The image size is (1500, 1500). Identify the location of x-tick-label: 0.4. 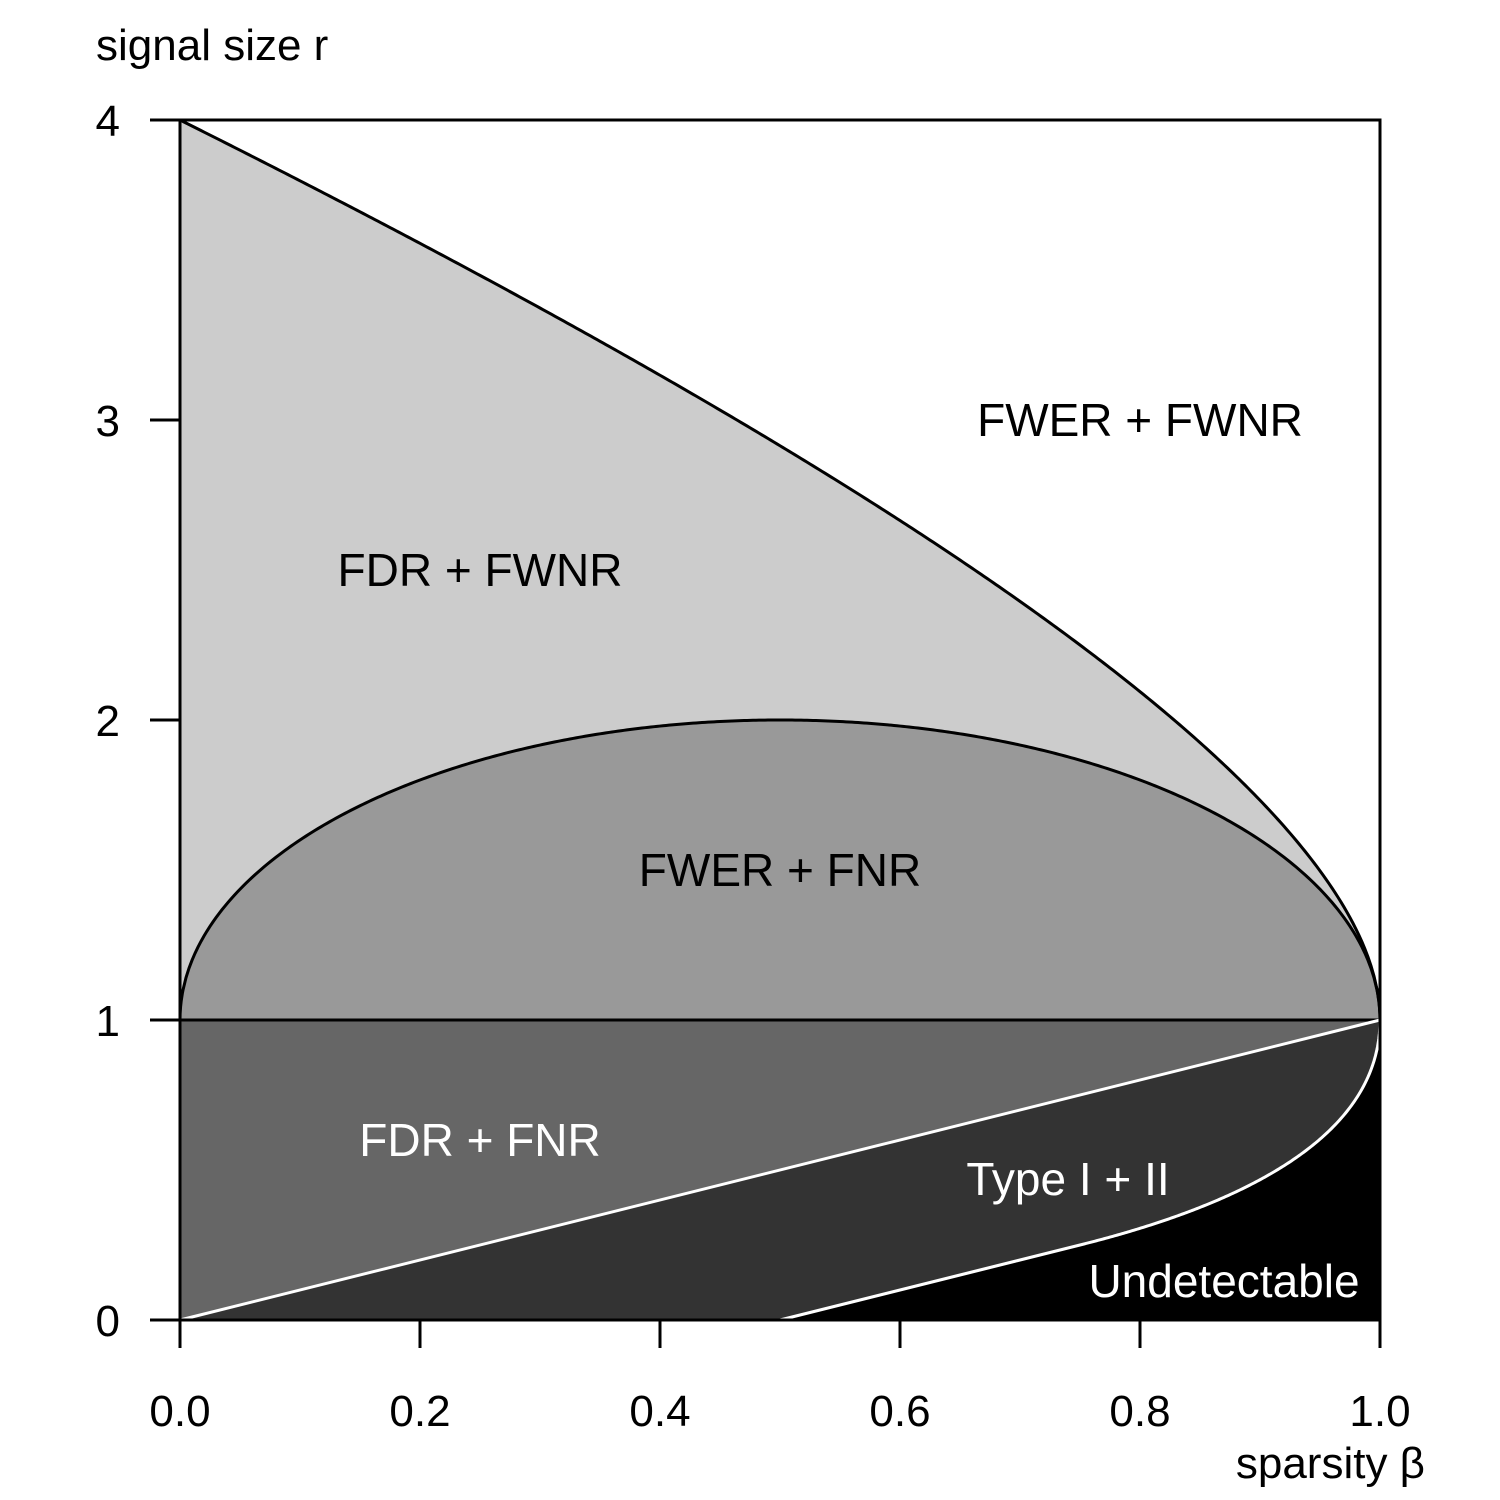
(659, 1411).